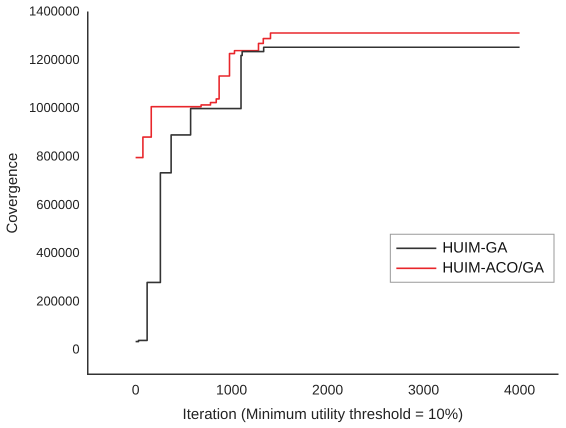 This screenshot has height=428, width=566. I want to click on x-axis-title: Iteration (Minimum utility threshold = 10%), so click(323, 415).